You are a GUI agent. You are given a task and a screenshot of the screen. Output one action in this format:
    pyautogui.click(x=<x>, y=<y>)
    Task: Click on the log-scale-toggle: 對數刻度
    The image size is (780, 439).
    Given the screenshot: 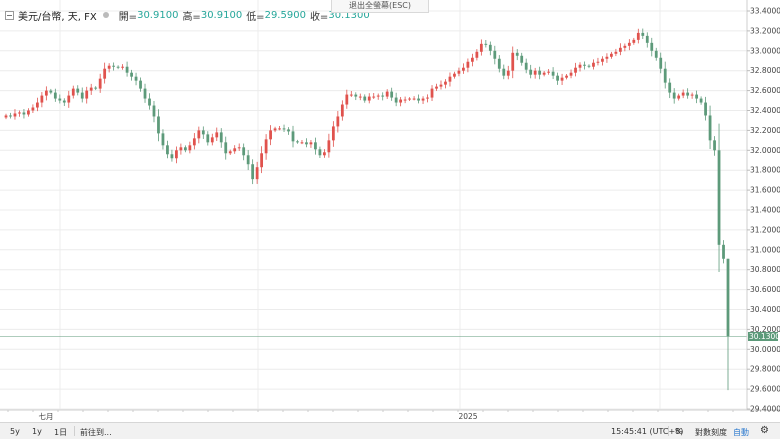 What is the action you would take?
    pyautogui.click(x=711, y=432)
    